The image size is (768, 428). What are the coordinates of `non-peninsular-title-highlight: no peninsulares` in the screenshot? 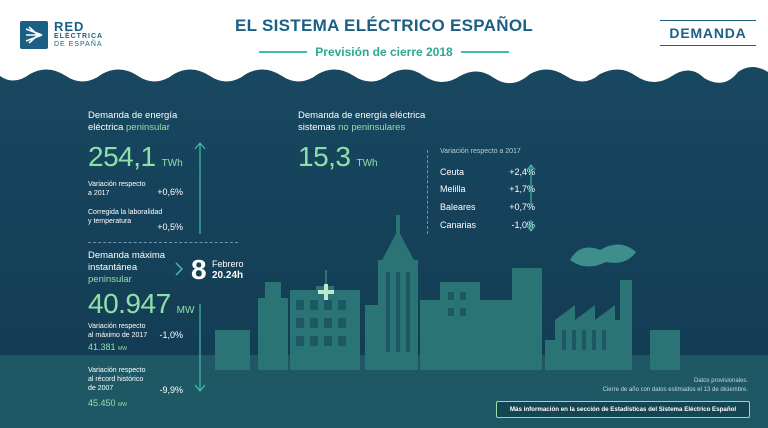 It's located at (372, 127).